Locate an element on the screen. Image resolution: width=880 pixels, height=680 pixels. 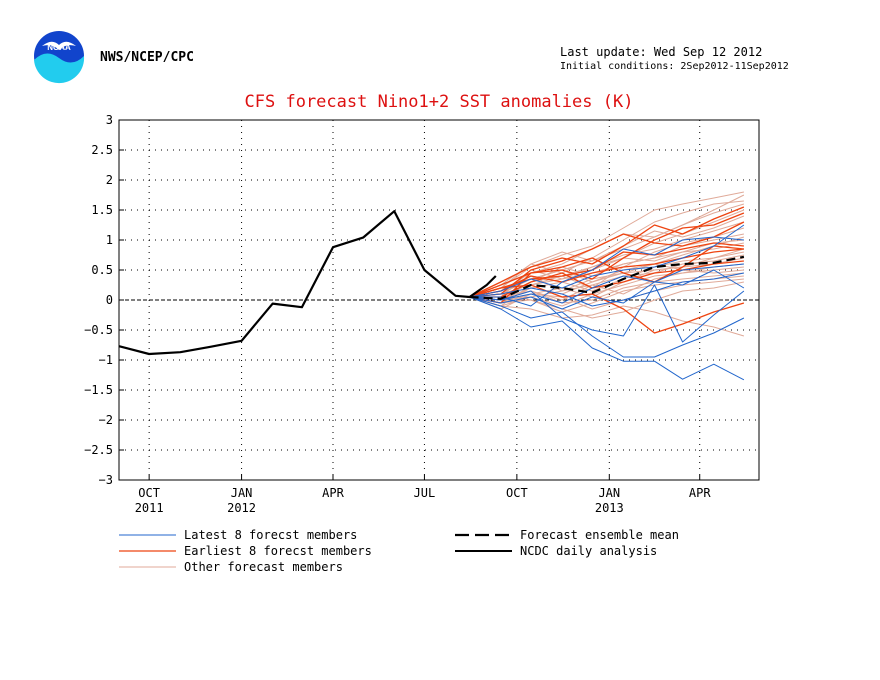
earliest-members-series is located at coordinates (607, 270).